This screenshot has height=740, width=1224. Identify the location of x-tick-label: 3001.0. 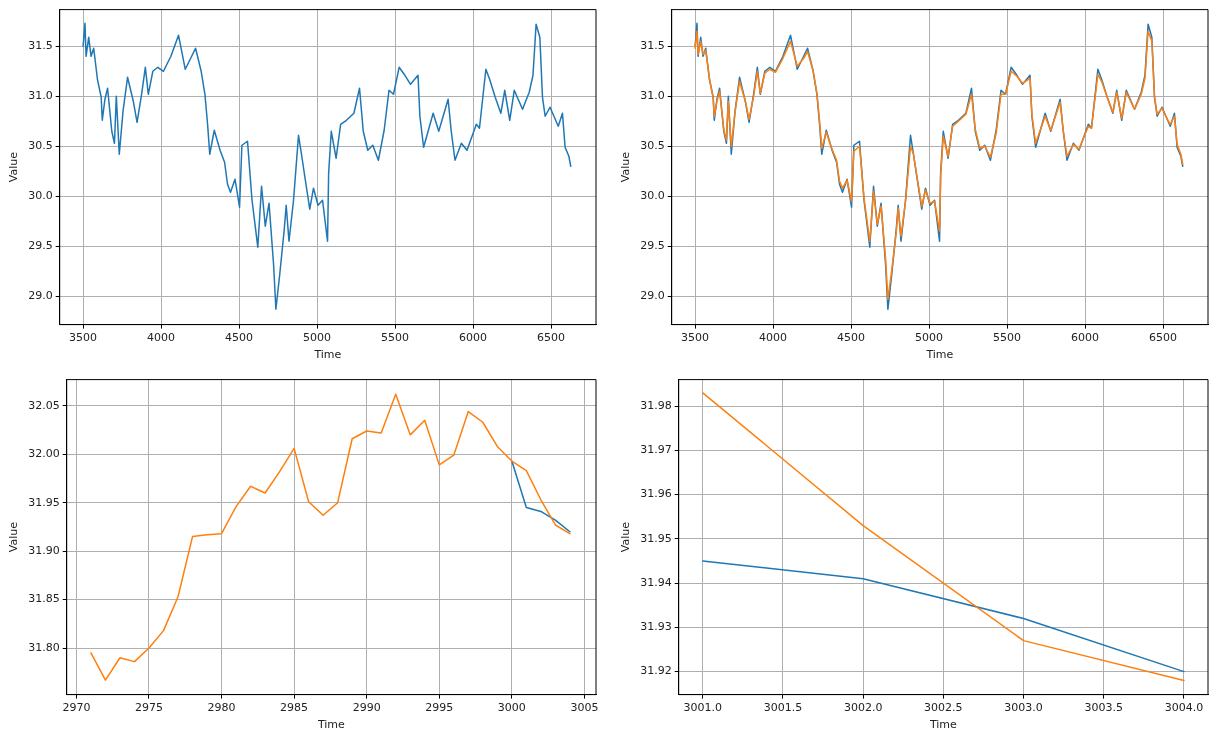
(702, 708).